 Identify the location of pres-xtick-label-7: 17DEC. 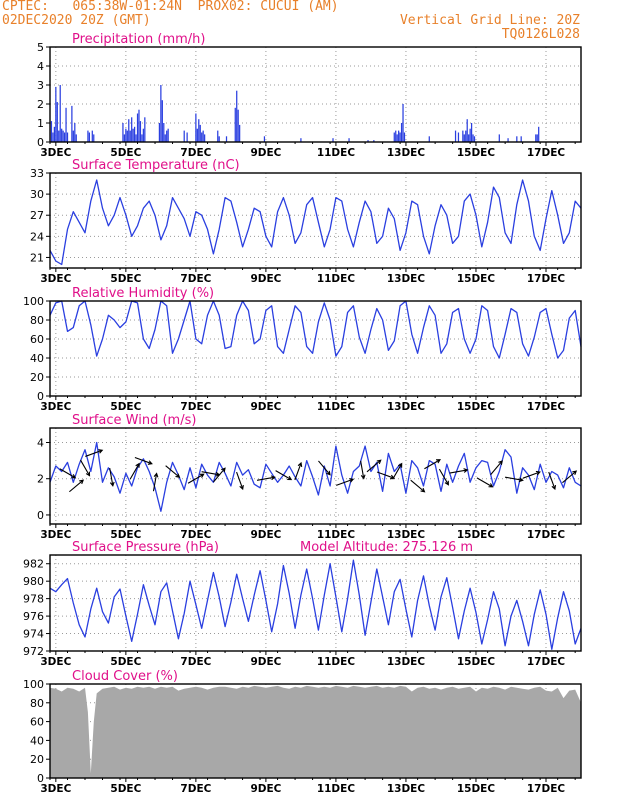
(546, 662).